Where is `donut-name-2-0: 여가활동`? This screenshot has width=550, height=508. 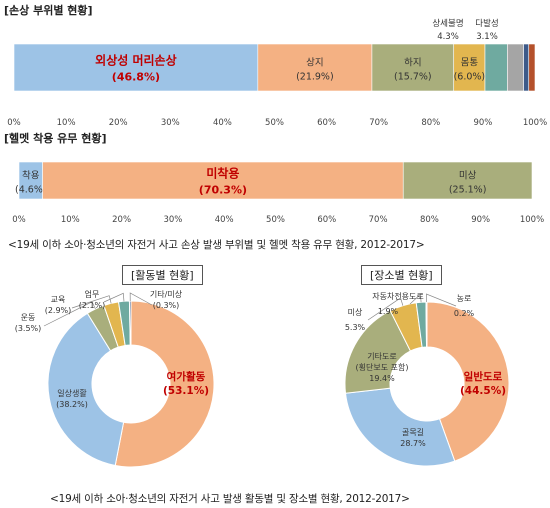
donut-name-2-0: 여가활동 is located at coordinates (186, 376).